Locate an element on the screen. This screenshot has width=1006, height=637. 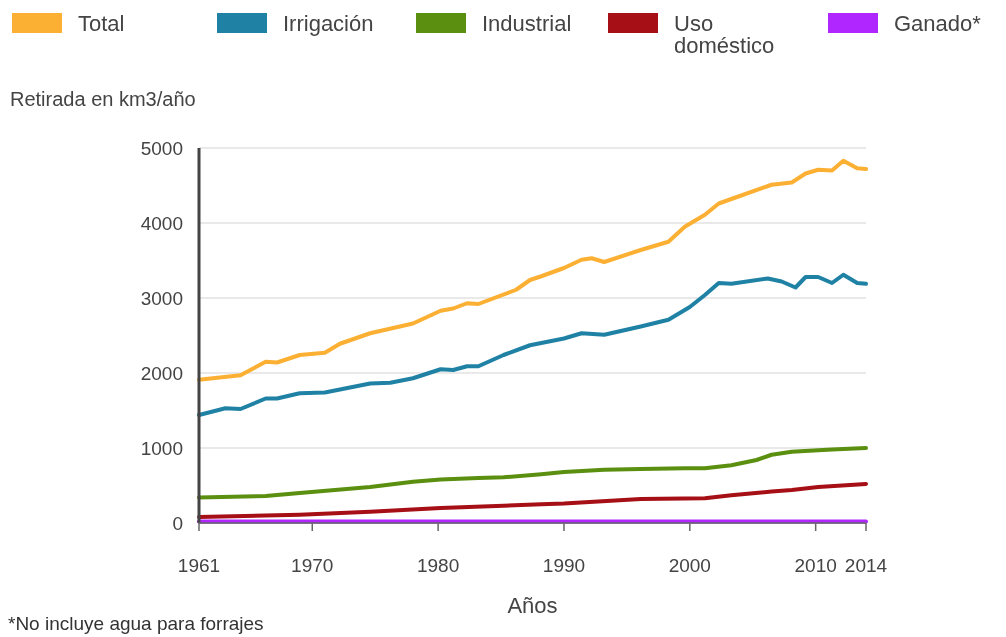
x-tick-label: 1961 is located at coordinates (199, 565).